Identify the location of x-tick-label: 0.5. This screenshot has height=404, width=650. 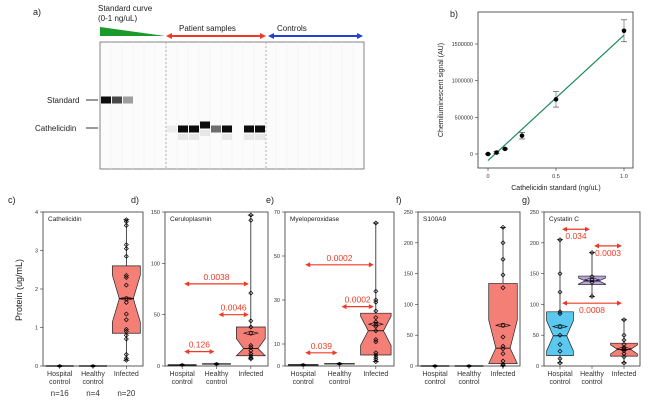
(556, 177).